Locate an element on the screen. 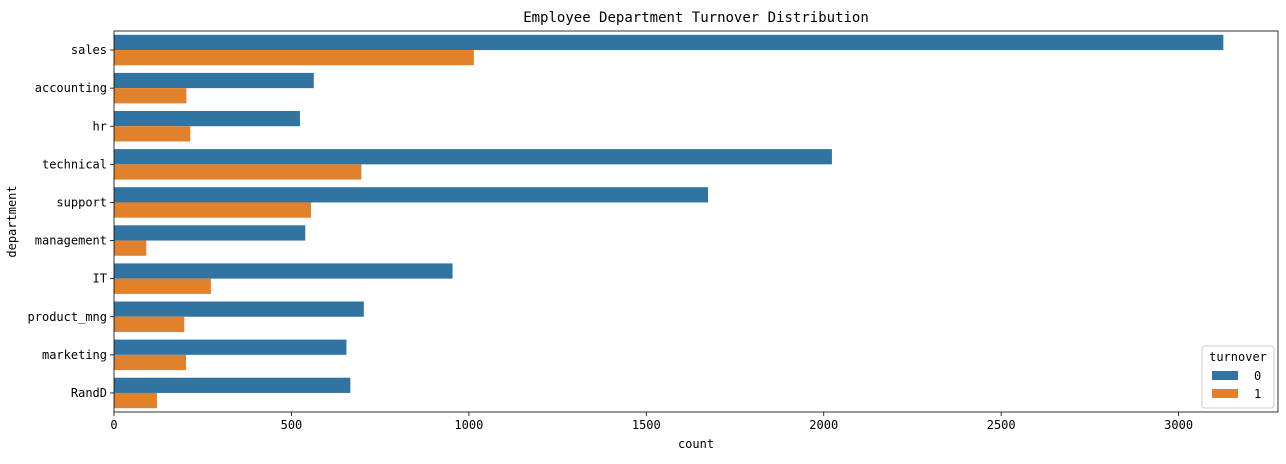  y-tick-label: hr is located at coordinates (100, 126).